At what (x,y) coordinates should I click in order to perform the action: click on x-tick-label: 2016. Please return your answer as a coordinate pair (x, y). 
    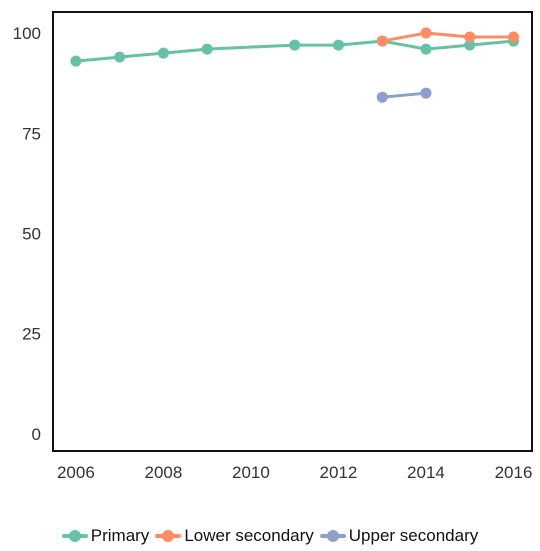
    Looking at the image, I should click on (514, 472).